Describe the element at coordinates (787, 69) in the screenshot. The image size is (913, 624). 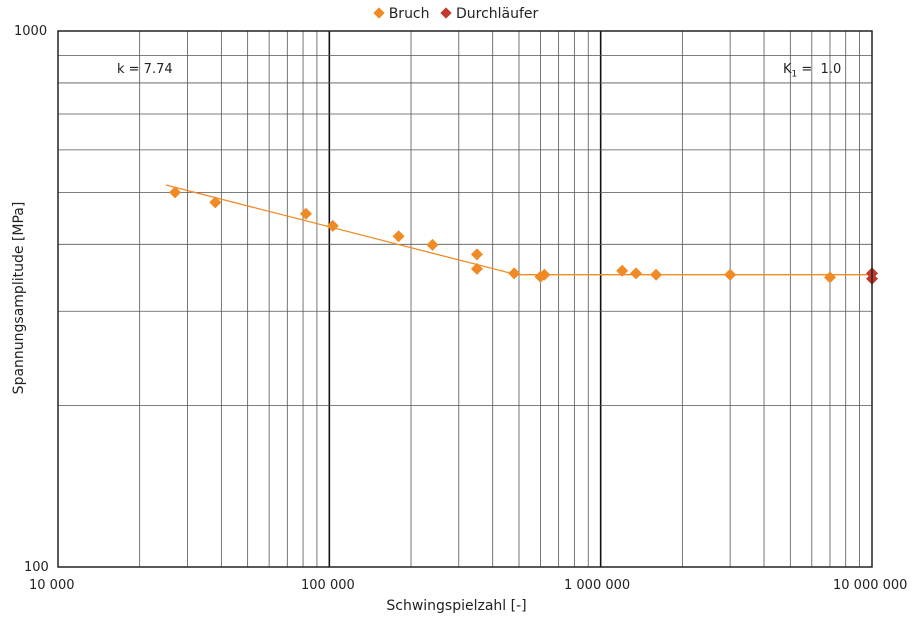
I see `k1-symbol: K` at that location.